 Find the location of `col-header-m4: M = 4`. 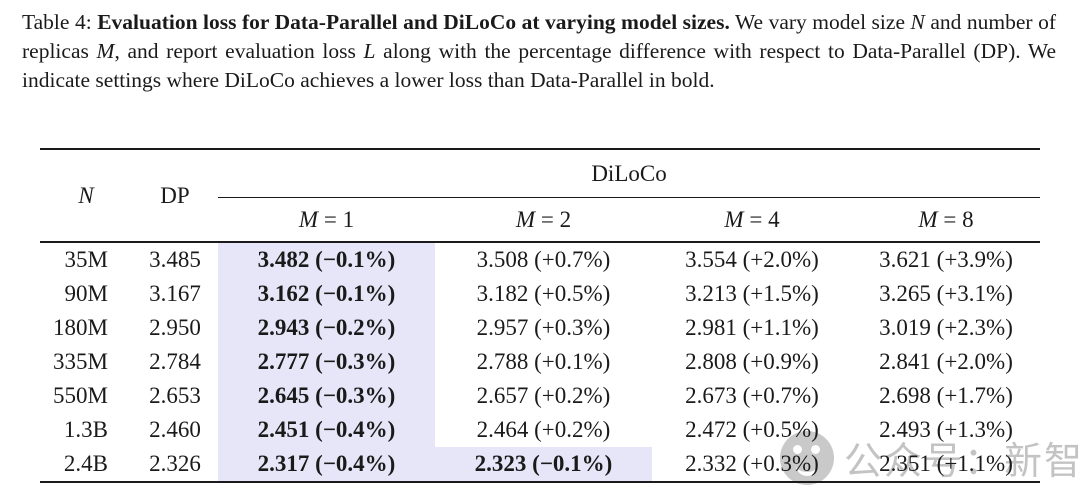

col-header-m4: M = 4 is located at coordinates (752, 220).